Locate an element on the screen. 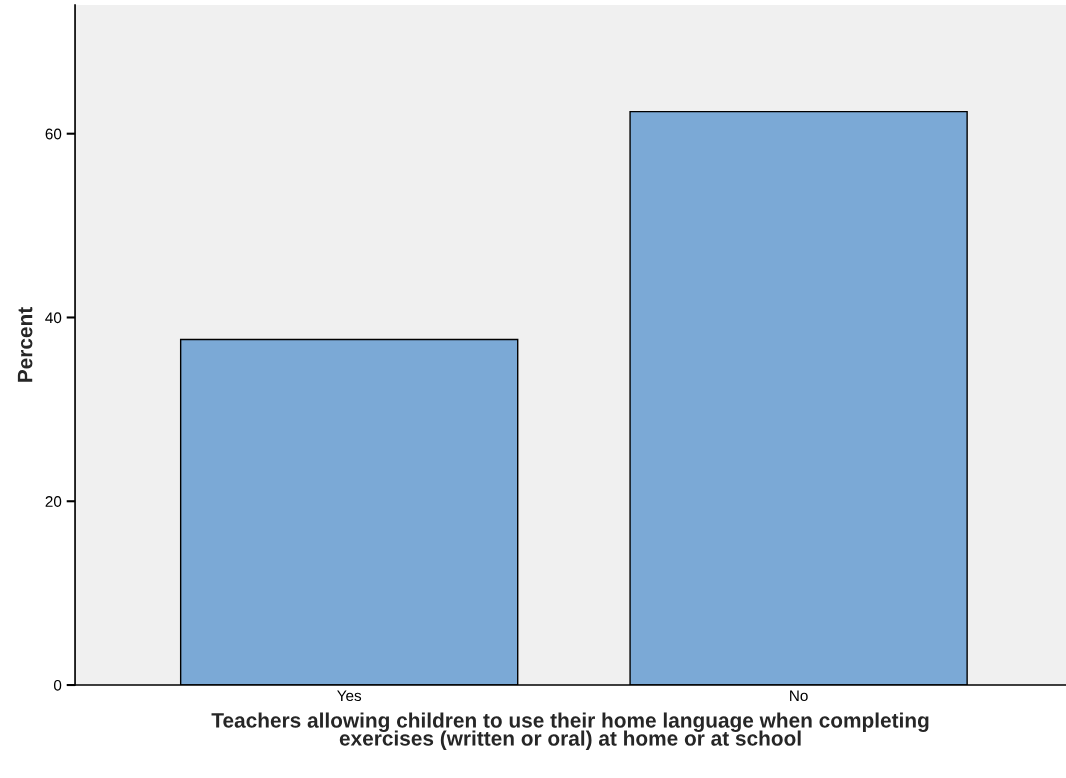 This screenshot has width=1066, height=778. x-axis-title: Teachers allowing children to use their home language when completing exercises (written or oral) at home or at school is located at coordinates (570, 731).